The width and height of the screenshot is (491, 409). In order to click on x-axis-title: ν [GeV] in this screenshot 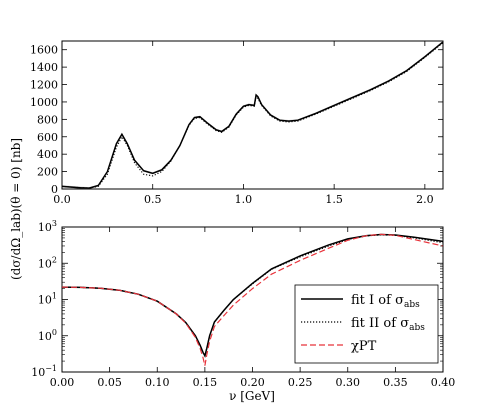, I will do `click(252, 396)`.